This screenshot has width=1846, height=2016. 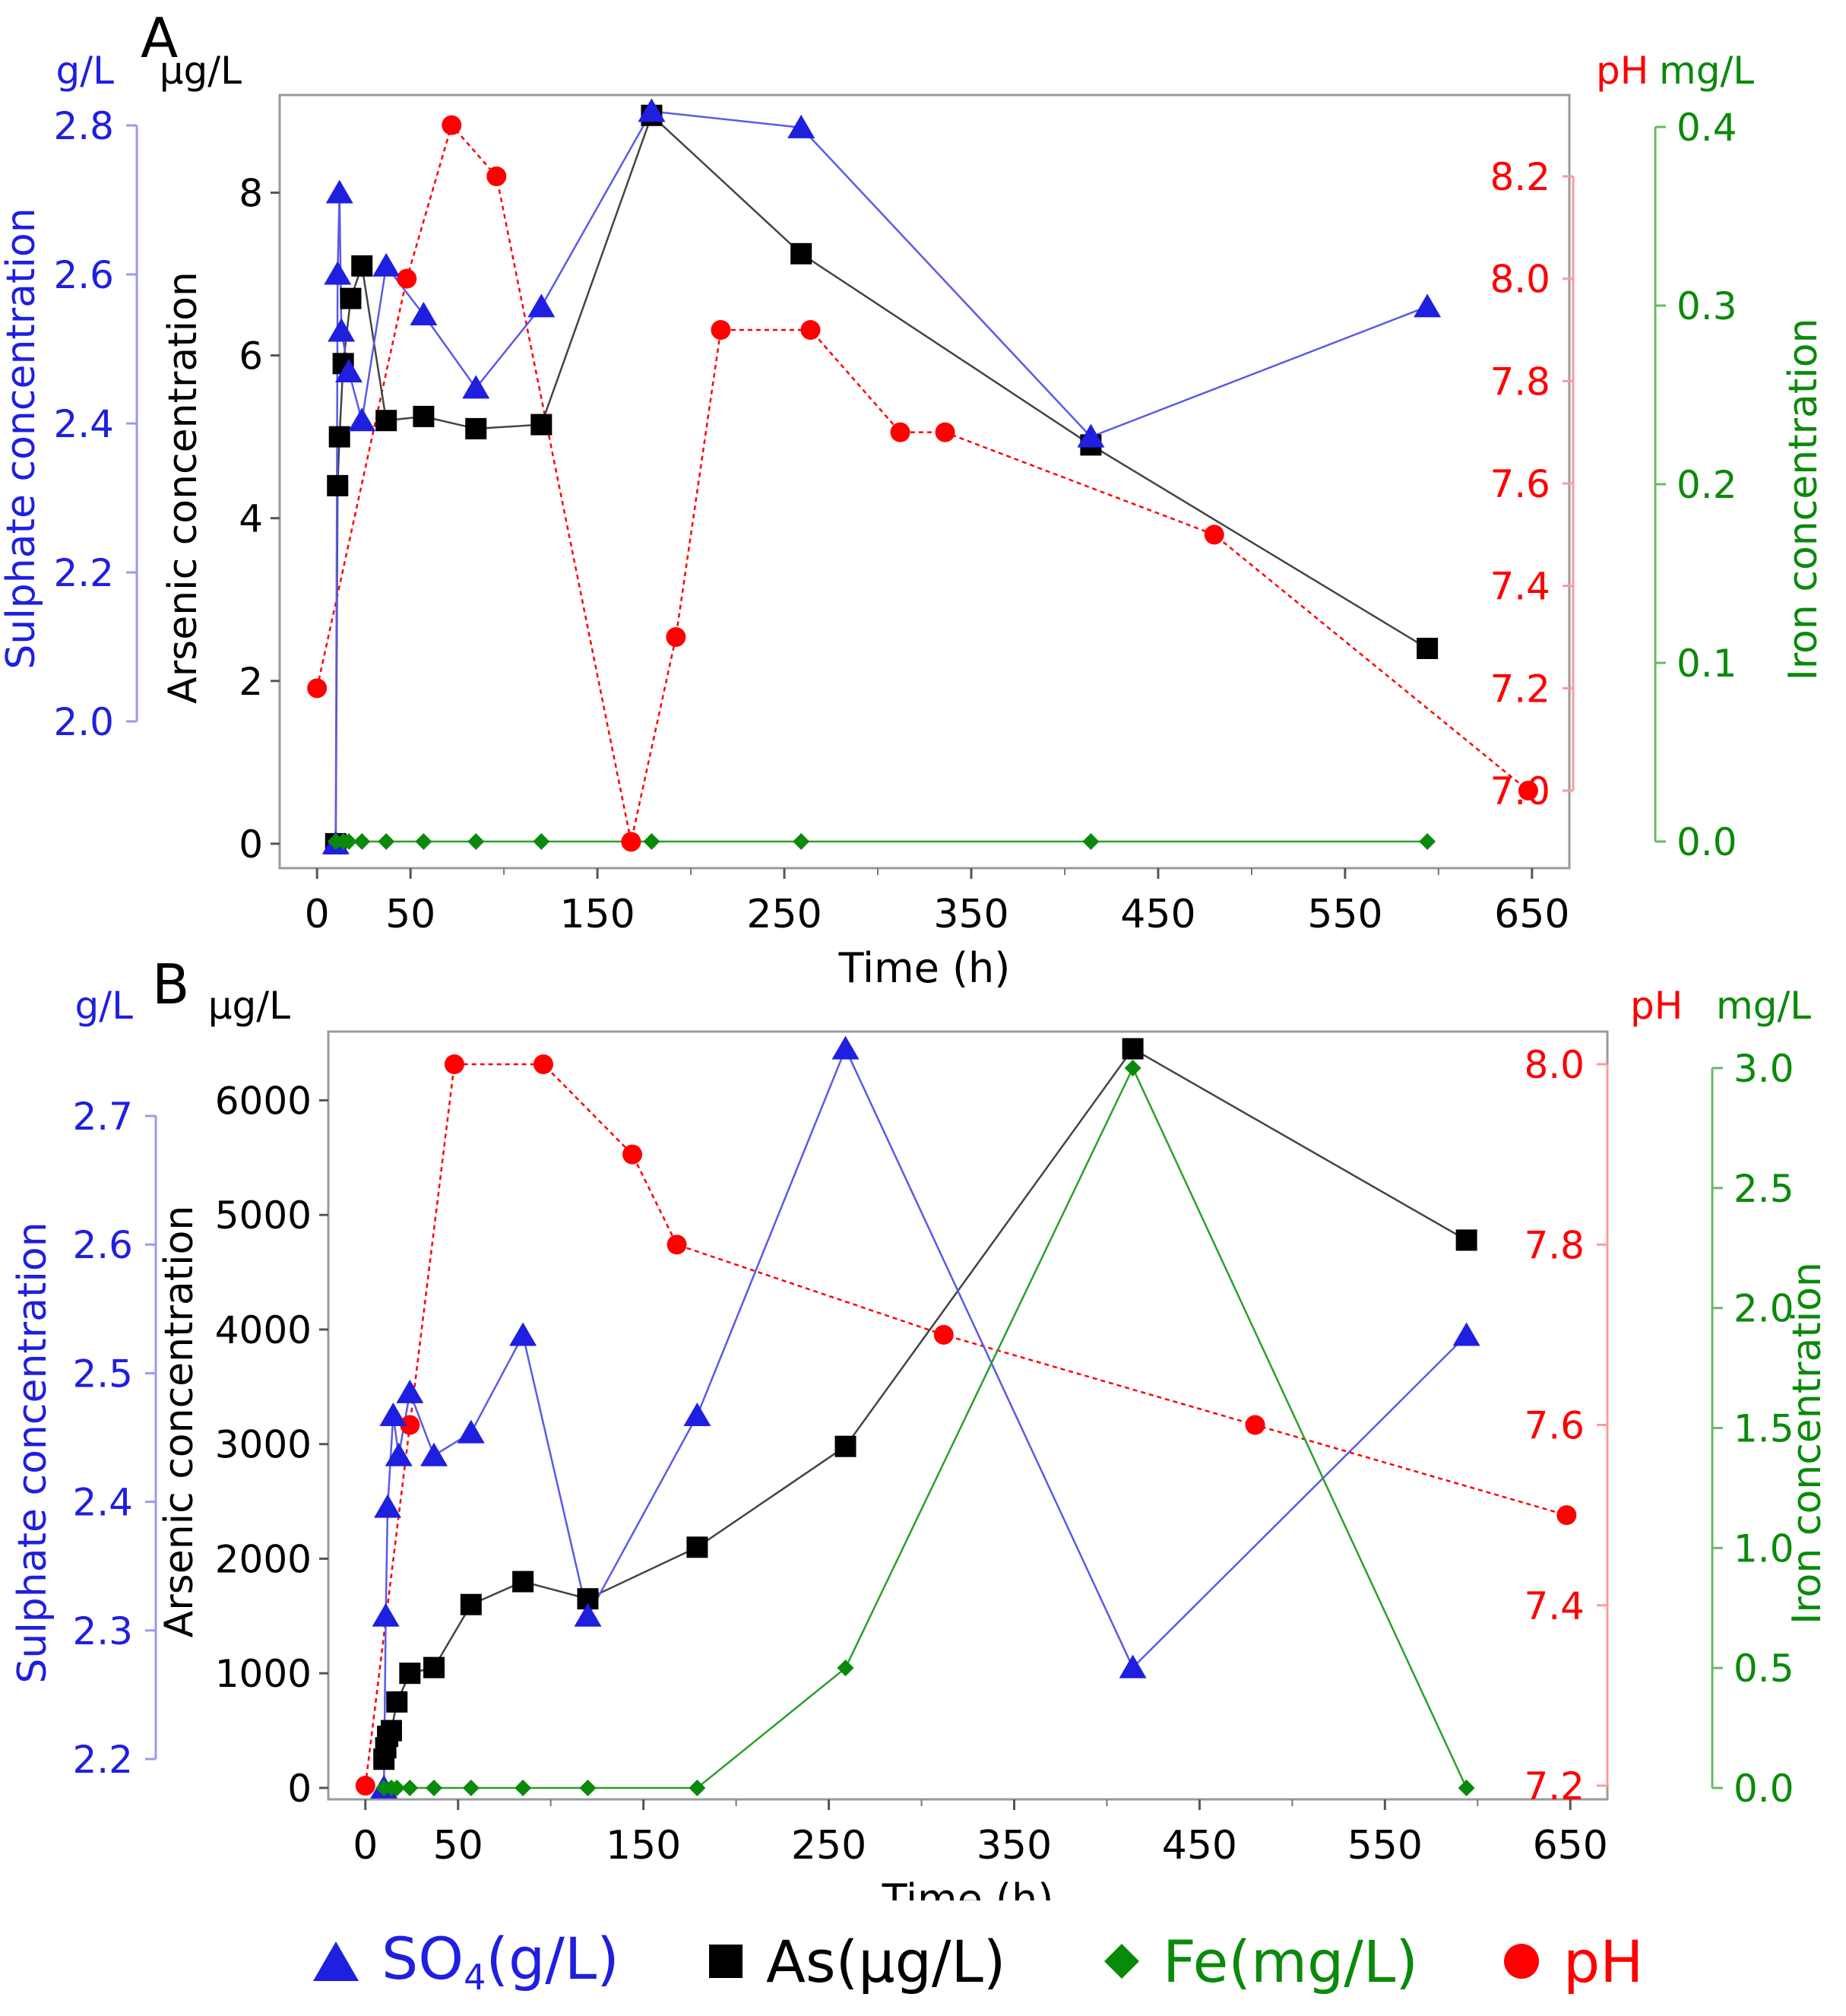 What do you see at coordinates (970, 914) in the screenshot?
I see `x-tick-label: 350` at bounding box center [970, 914].